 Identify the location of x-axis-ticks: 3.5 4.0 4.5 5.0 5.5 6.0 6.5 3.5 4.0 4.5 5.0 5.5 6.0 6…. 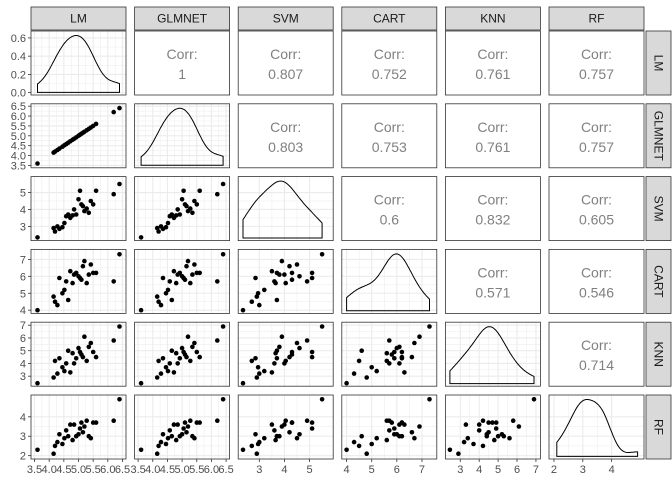
(321, 467).